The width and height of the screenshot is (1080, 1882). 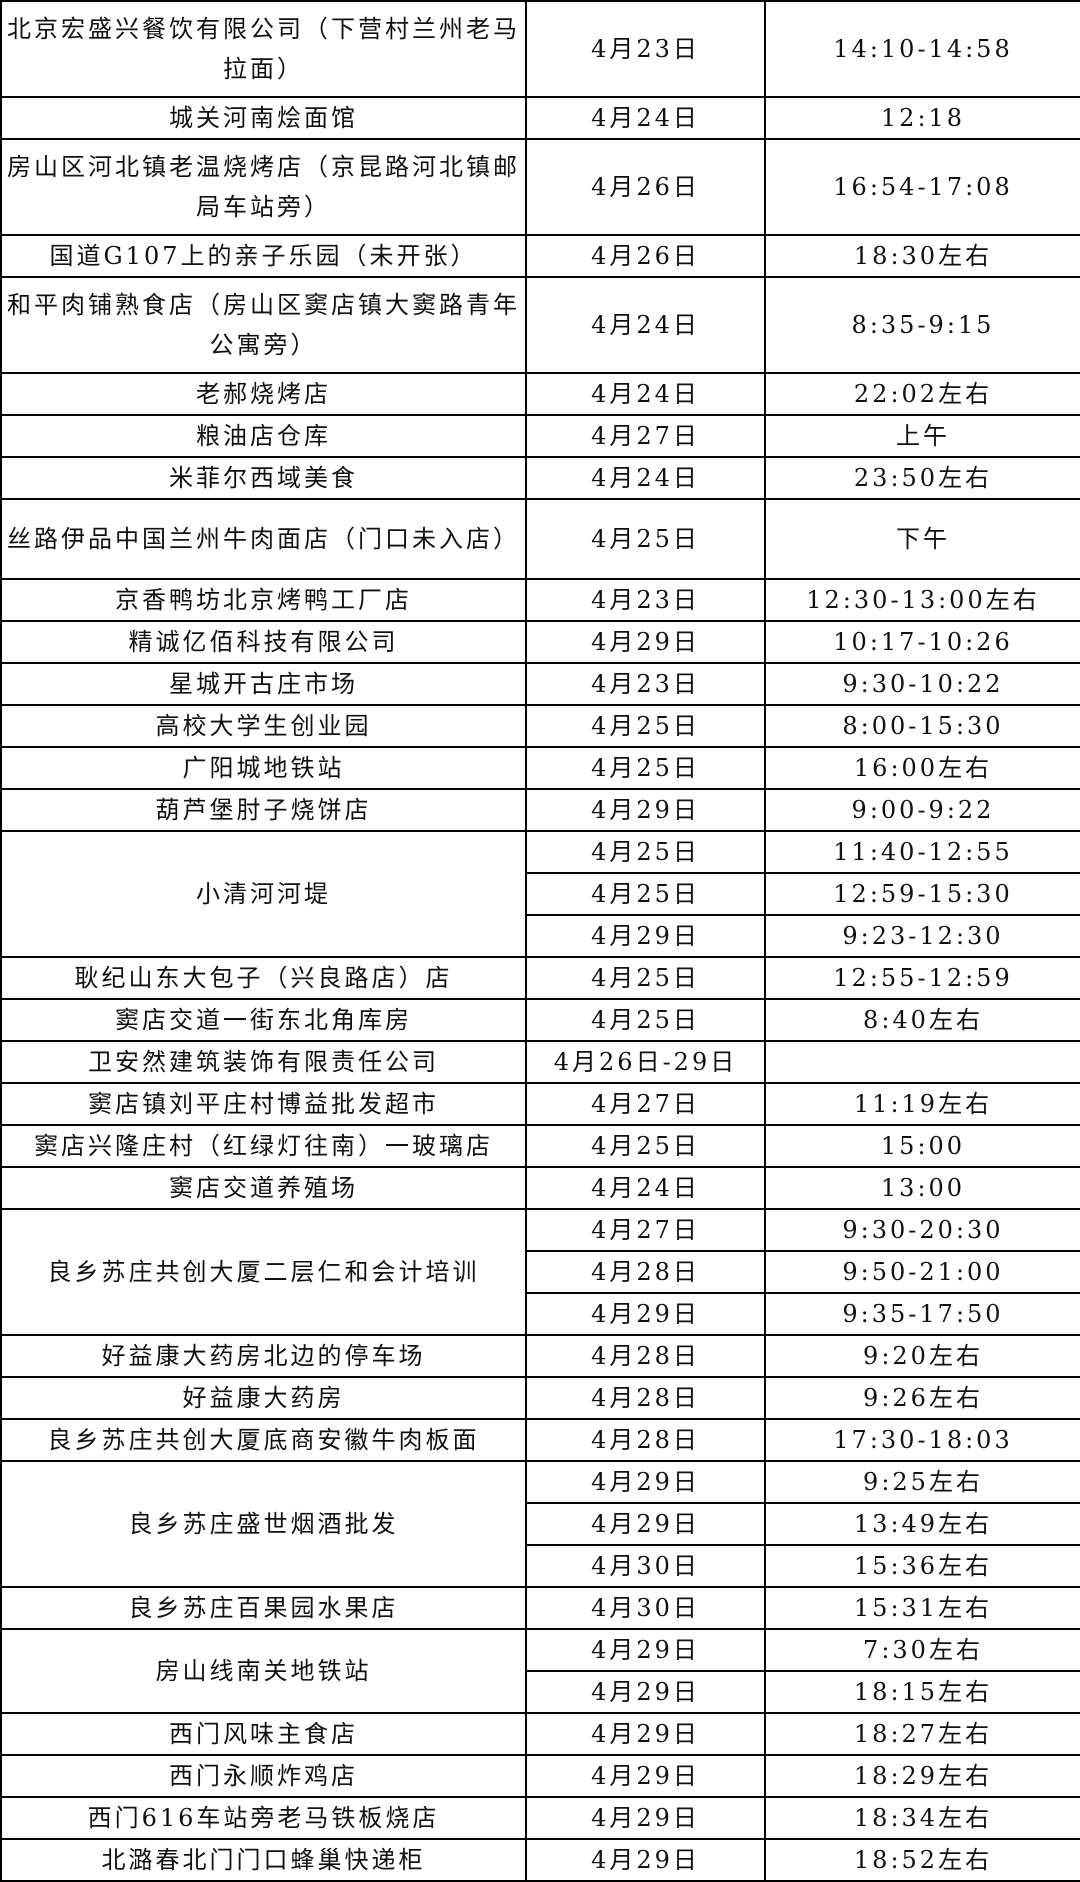 I want to click on table-row: 耿纪山东大包子（兴良路店）店 4月25日 12:55-12:59, so click(x=540, y=978).